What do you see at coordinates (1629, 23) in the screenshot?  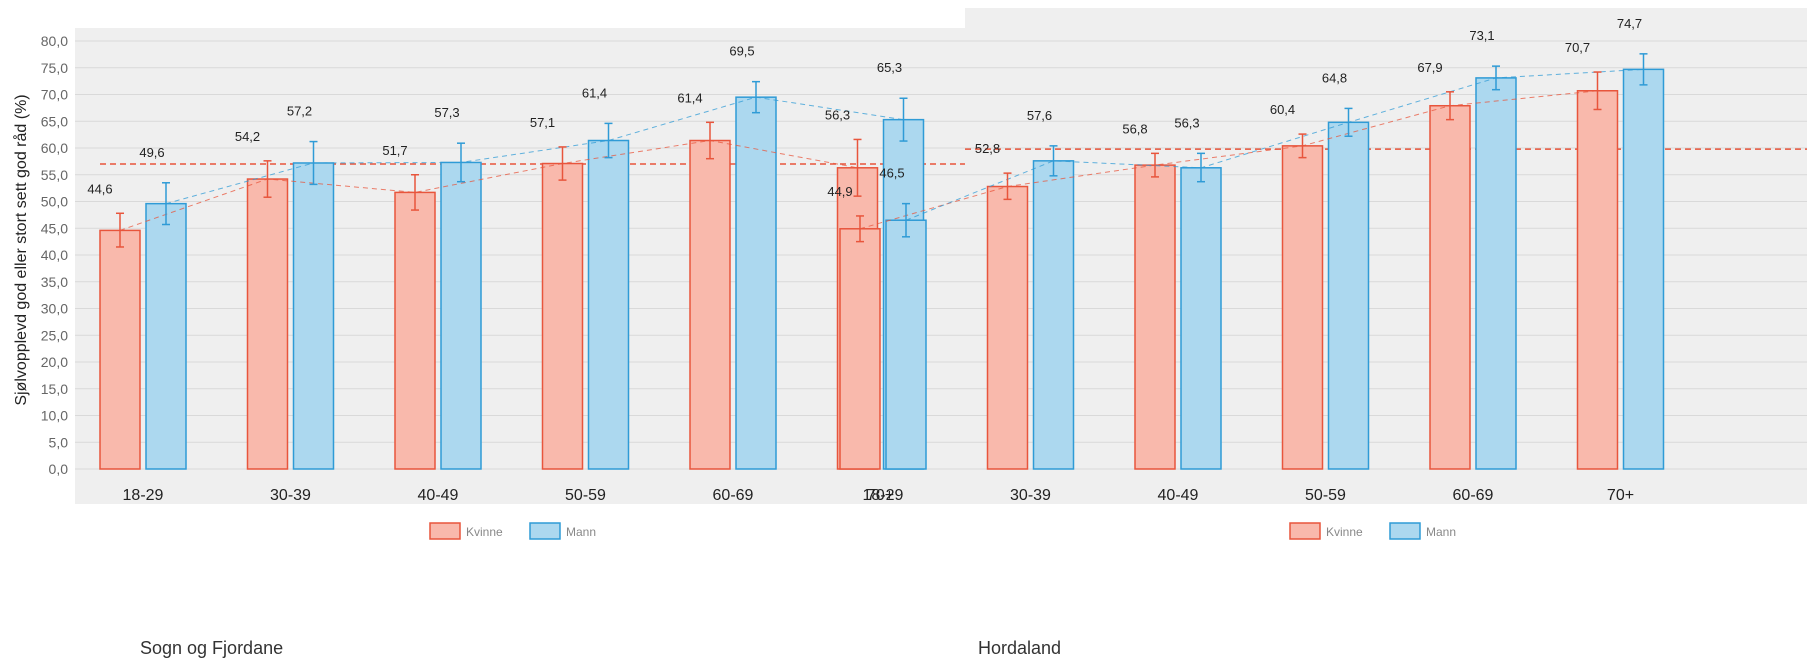 I see `value-label: 74,7` at bounding box center [1629, 23].